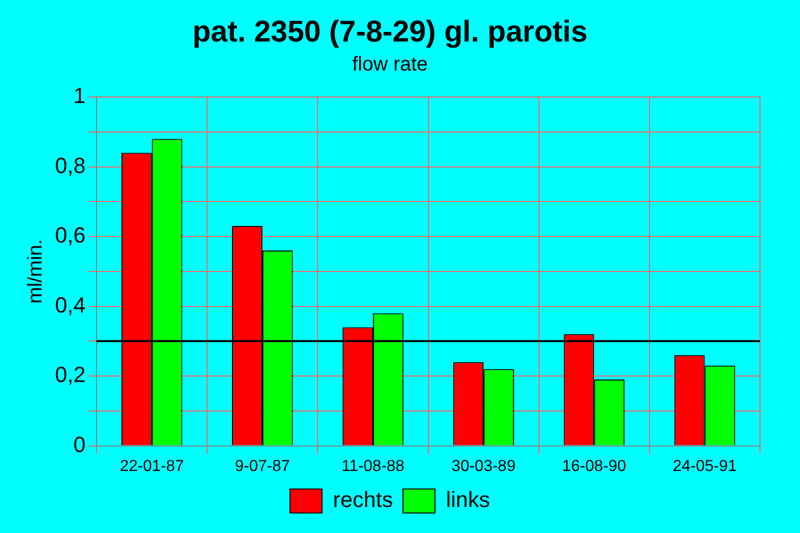 Image resolution: width=800 pixels, height=533 pixels. What do you see at coordinates (390, 65) in the screenshot?
I see `chart-subtitle: flow rate` at bounding box center [390, 65].